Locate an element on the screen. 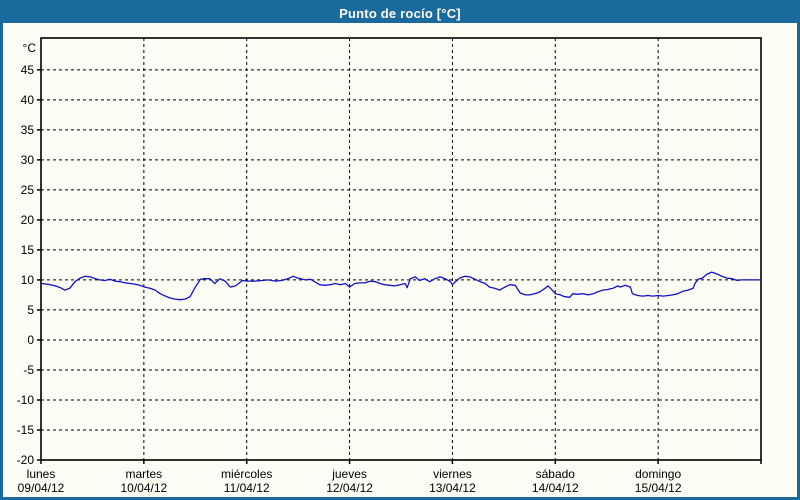 The height and width of the screenshot is (500, 800). y-tick-label: 5 is located at coordinates (30, 310).